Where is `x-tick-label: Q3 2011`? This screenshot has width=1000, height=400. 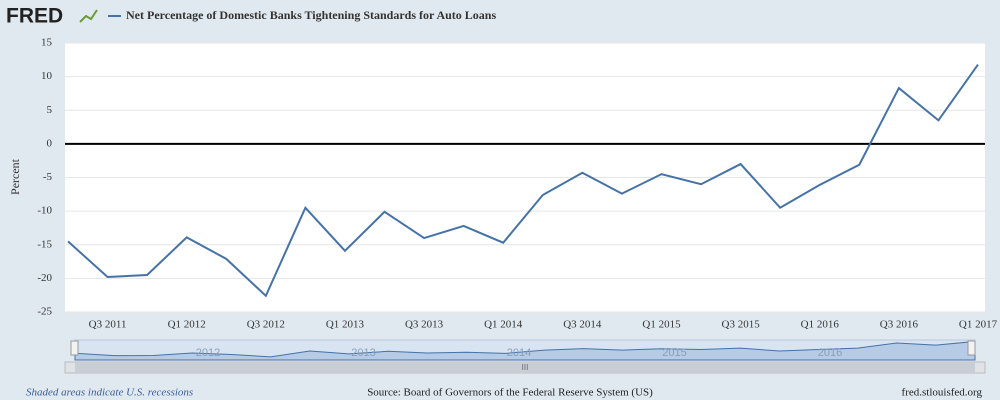
x-tick-label: Q3 2011 is located at coordinates (108, 325).